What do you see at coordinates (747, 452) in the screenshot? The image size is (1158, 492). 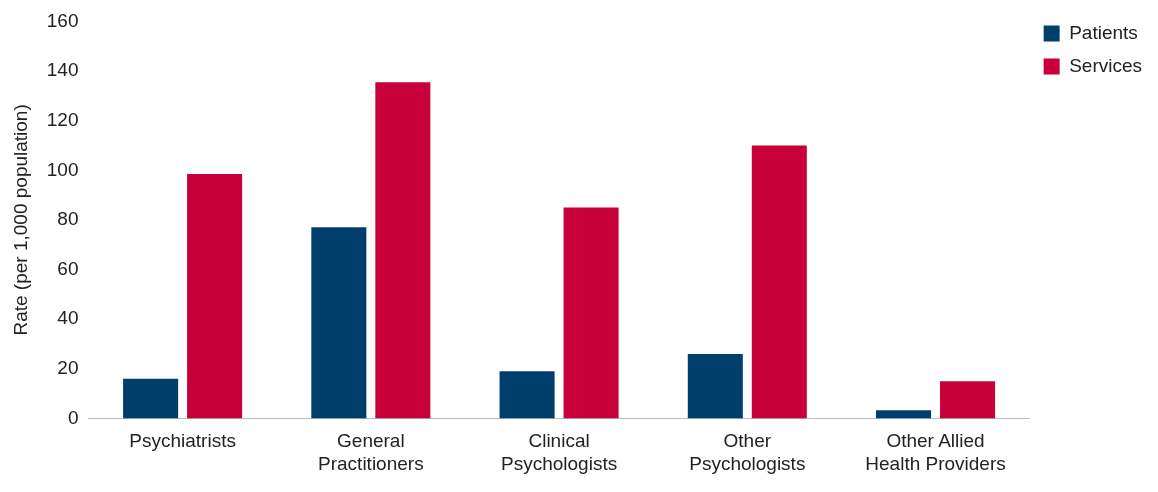 I see `x-tick-label: Other Psychologists` at bounding box center [747, 452].